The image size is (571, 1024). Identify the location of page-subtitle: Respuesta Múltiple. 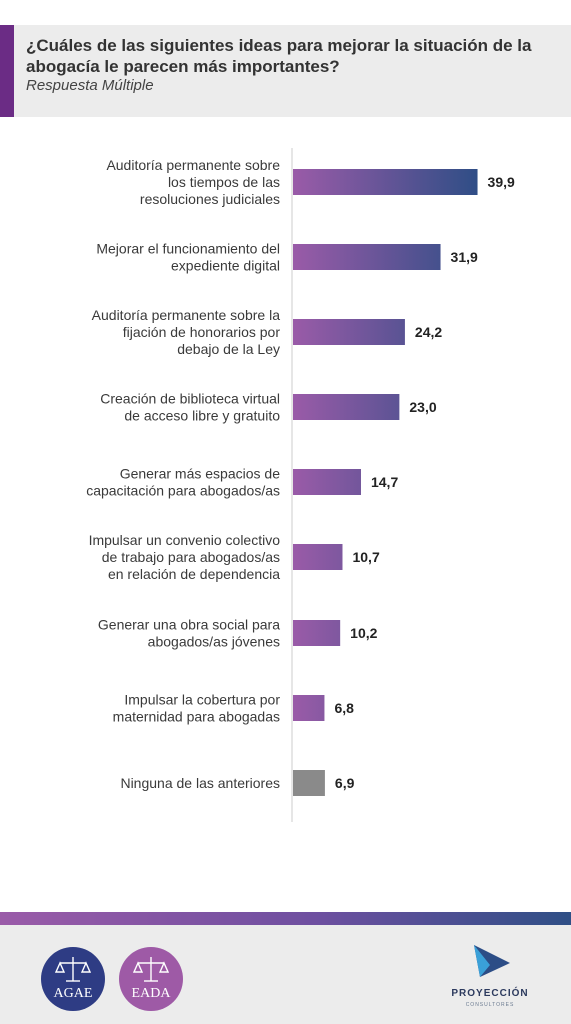
(90, 85).